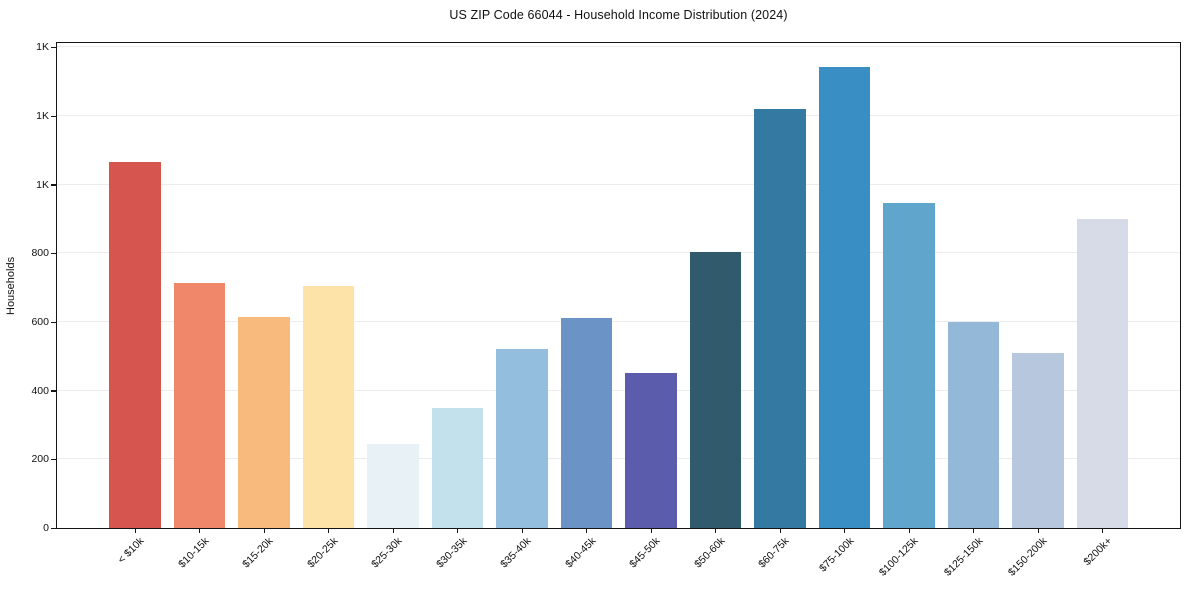  What do you see at coordinates (40, 253) in the screenshot?
I see `y-tick-label: 800` at bounding box center [40, 253].